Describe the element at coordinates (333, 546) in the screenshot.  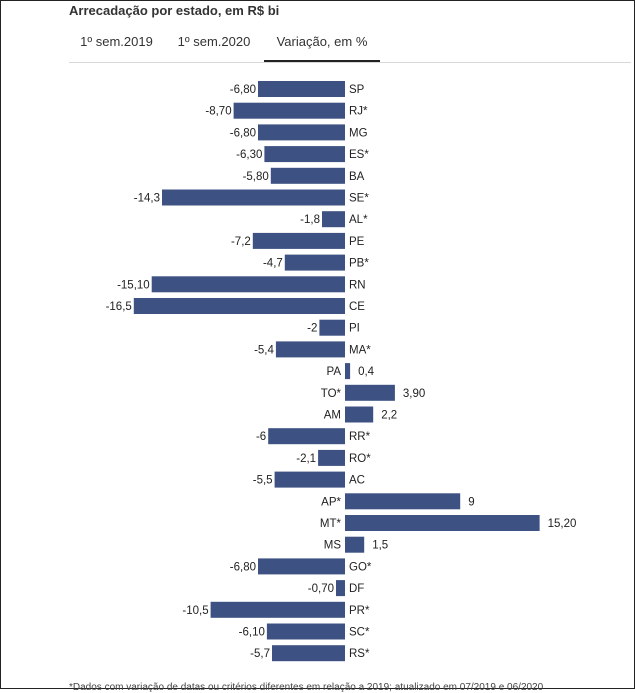
I see `category-label-ms: MS` at that location.